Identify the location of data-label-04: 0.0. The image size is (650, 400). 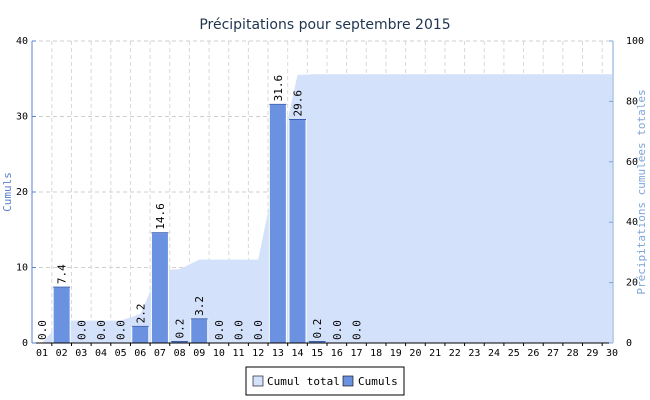
(101, 330).